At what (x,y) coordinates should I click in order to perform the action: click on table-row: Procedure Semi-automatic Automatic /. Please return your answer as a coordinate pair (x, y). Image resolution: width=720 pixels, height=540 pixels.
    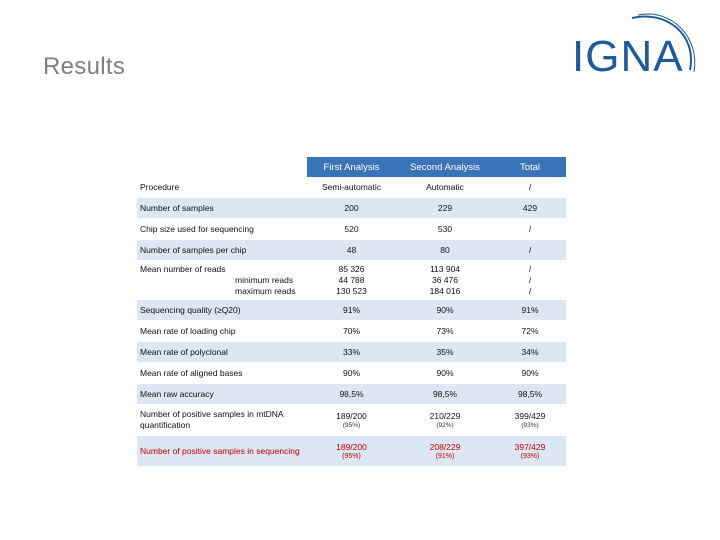
    Looking at the image, I should click on (351, 187).